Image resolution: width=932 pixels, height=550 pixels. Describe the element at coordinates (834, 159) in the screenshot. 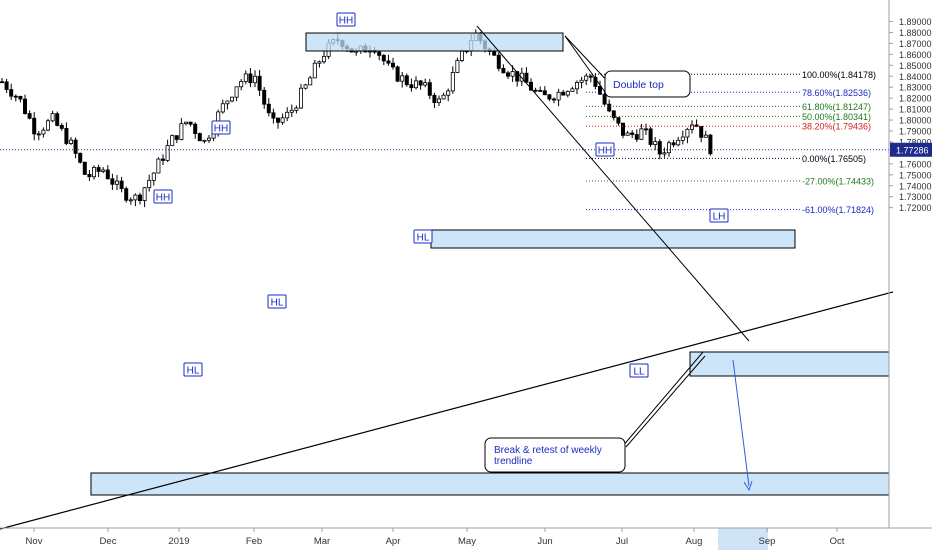

I see `fib-level-label: 0.00%(1.76505)` at that location.